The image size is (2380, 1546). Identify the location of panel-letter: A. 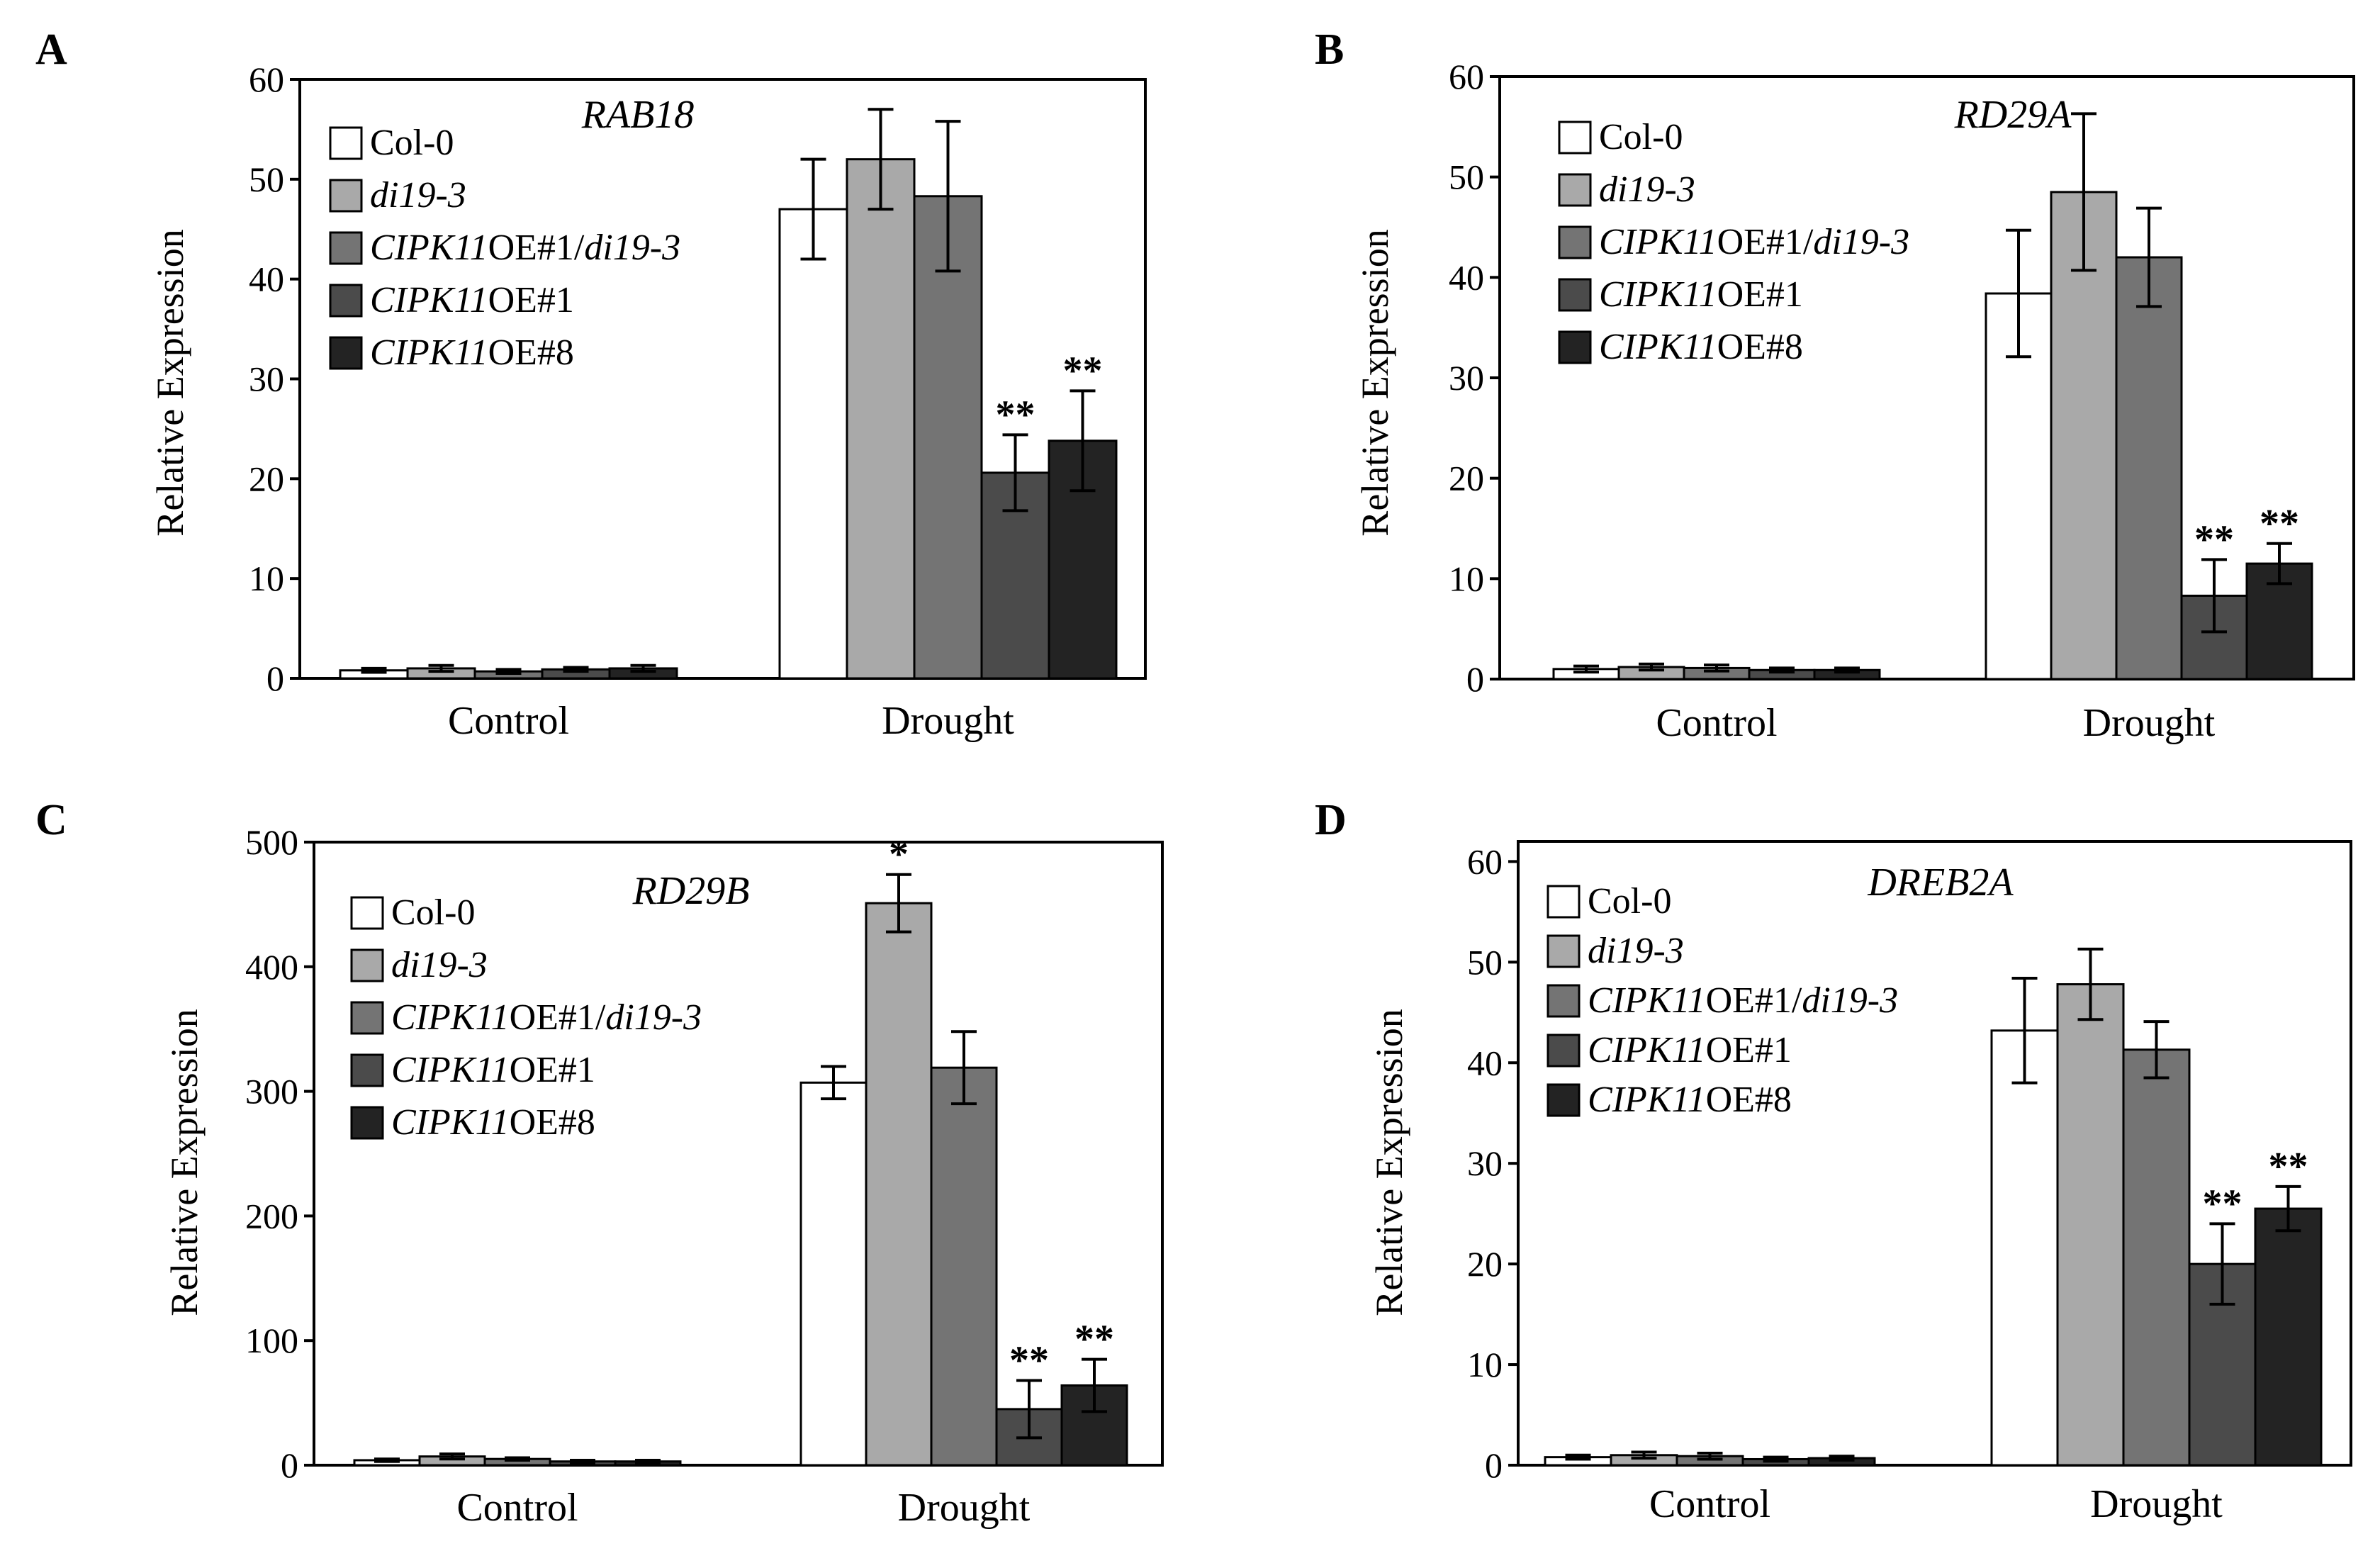
(51, 50).